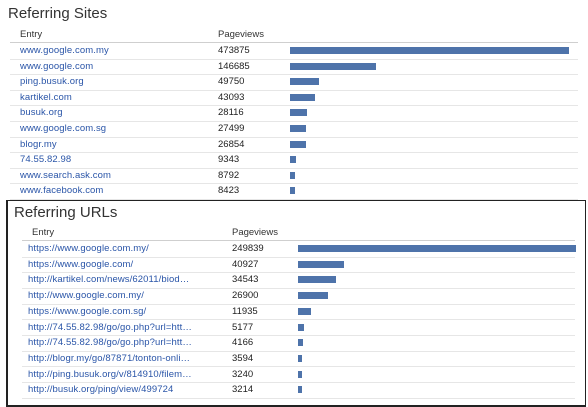 The width and height of the screenshot is (588, 407). What do you see at coordinates (248, 248) in the screenshot?
I see `pageviews-value: 249839` at bounding box center [248, 248].